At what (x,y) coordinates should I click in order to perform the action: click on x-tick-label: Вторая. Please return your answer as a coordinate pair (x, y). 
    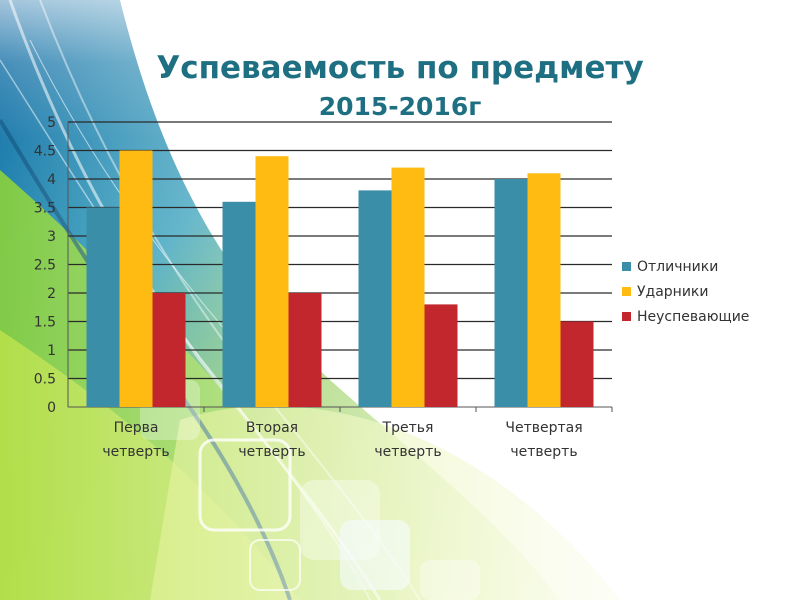
    Looking at the image, I should click on (272, 428).